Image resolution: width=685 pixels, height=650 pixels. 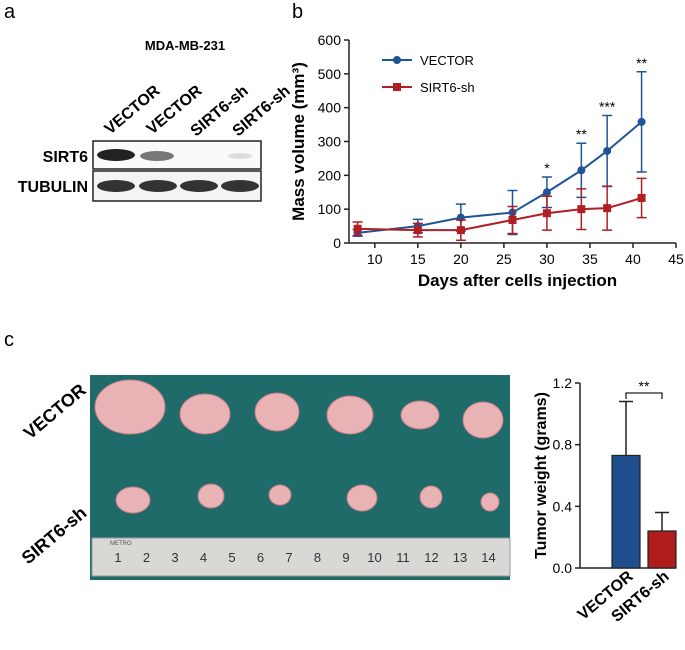 What do you see at coordinates (374, 557) in the screenshot?
I see `ruler-number: 10` at bounding box center [374, 557].